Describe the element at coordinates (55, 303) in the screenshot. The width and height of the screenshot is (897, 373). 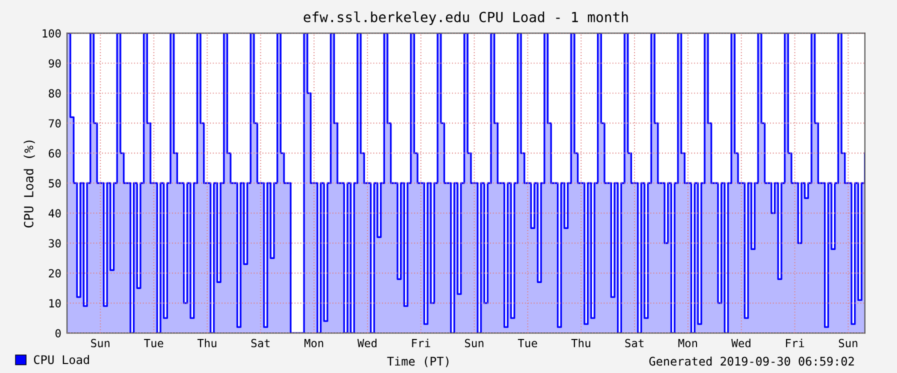
I see `y-tick-label: 10` at that location.